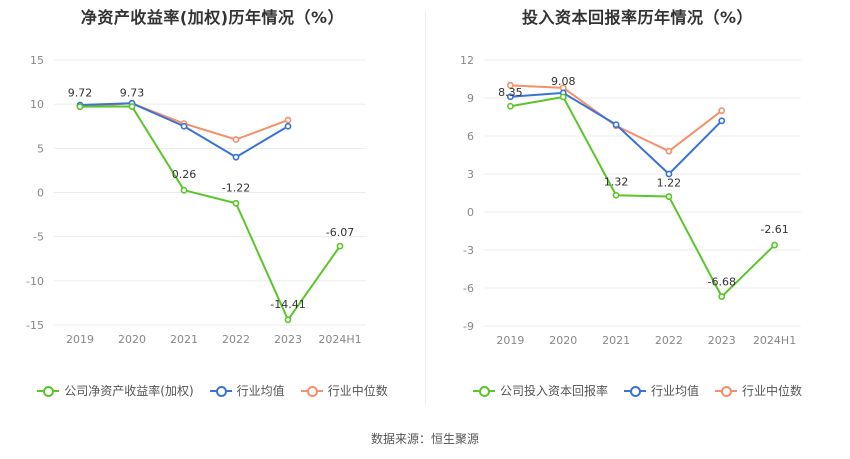 The height and width of the screenshot is (459, 850). Describe the element at coordinates (616, 181) in the screenshot. I see `roic-data-label: 1.32` at that location.